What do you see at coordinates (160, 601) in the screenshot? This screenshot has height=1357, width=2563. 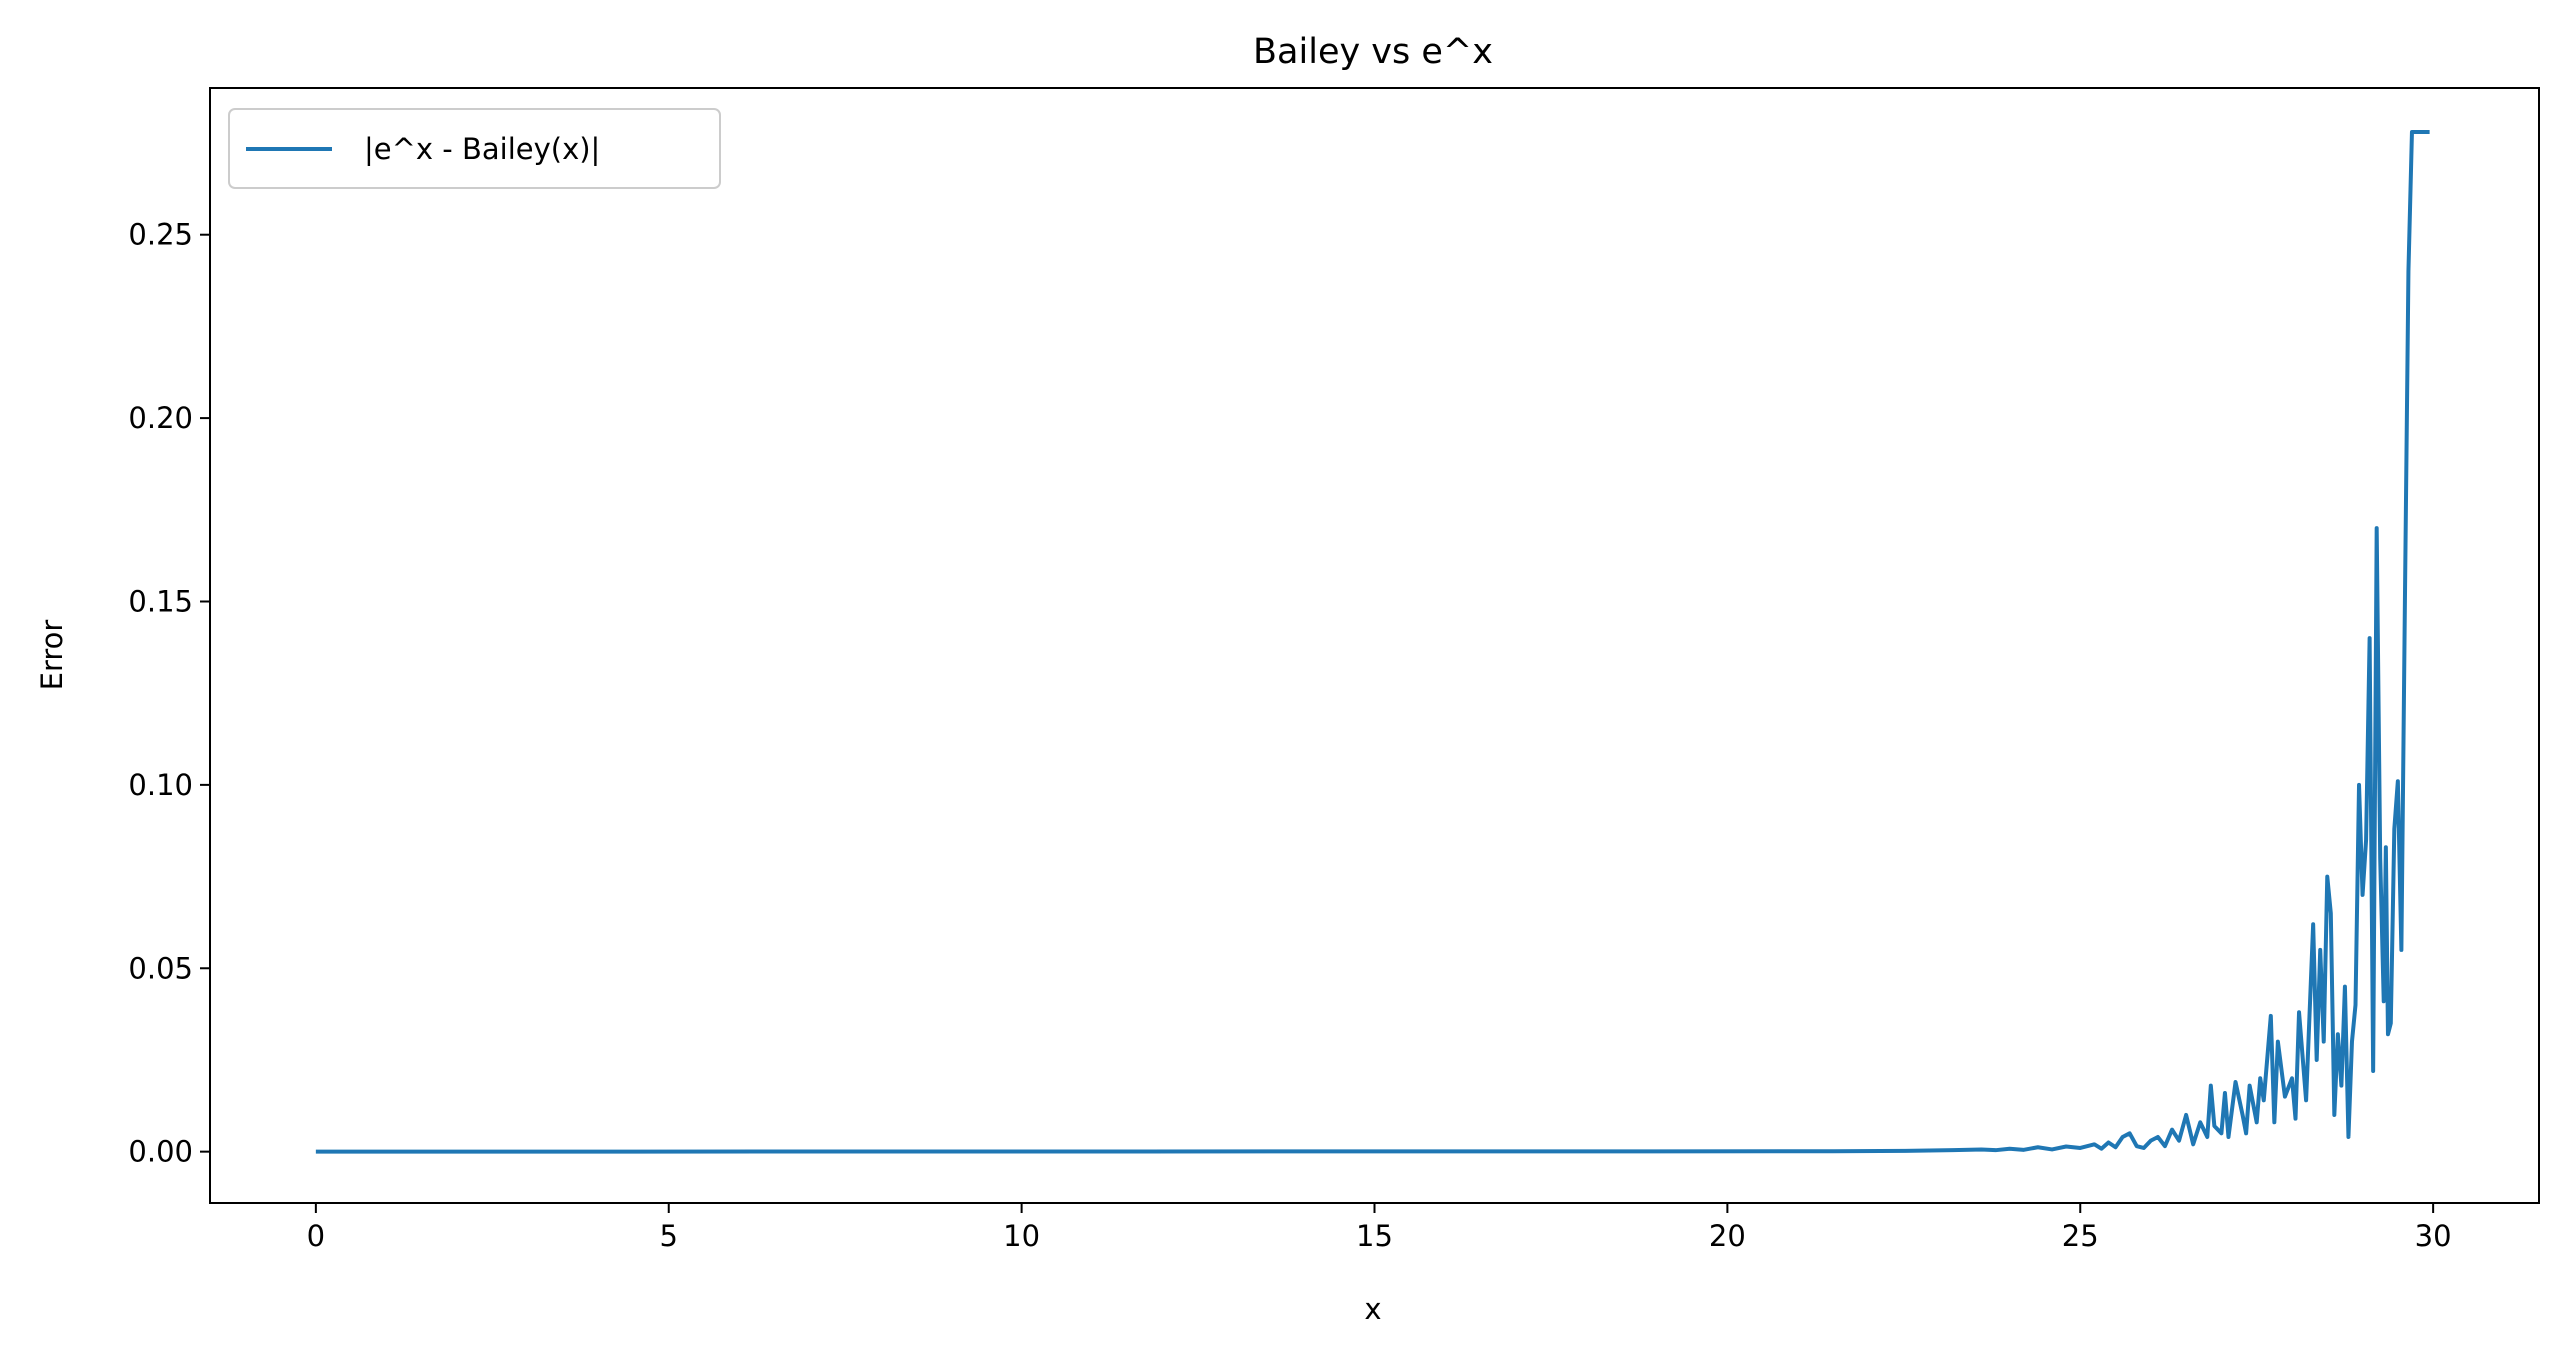 I see `y-tick-label: 0.15` at bounding box center [160, 601].